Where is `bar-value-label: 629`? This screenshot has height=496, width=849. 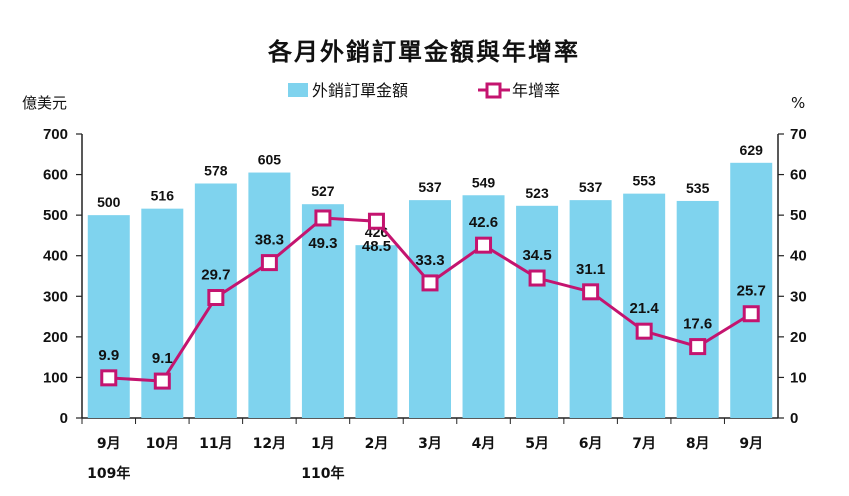 bar-value-label: 629 is located at coordinates (752, 150).